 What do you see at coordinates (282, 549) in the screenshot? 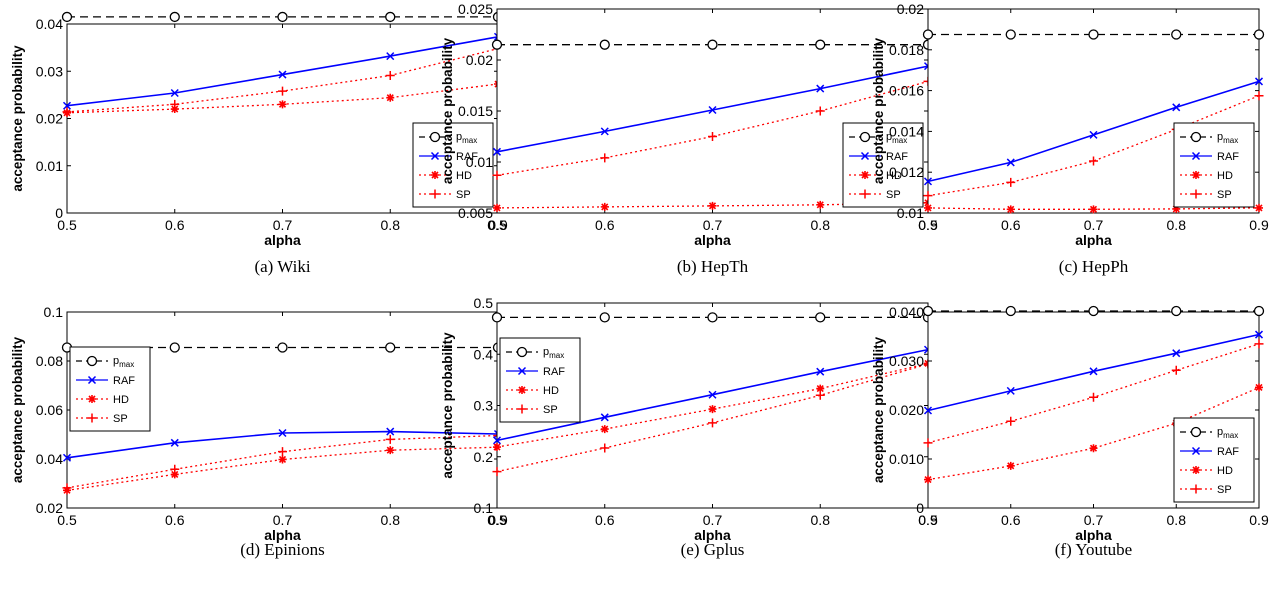
I see `panel-caption: (d) Epinions` at bounding box center [282, 549].